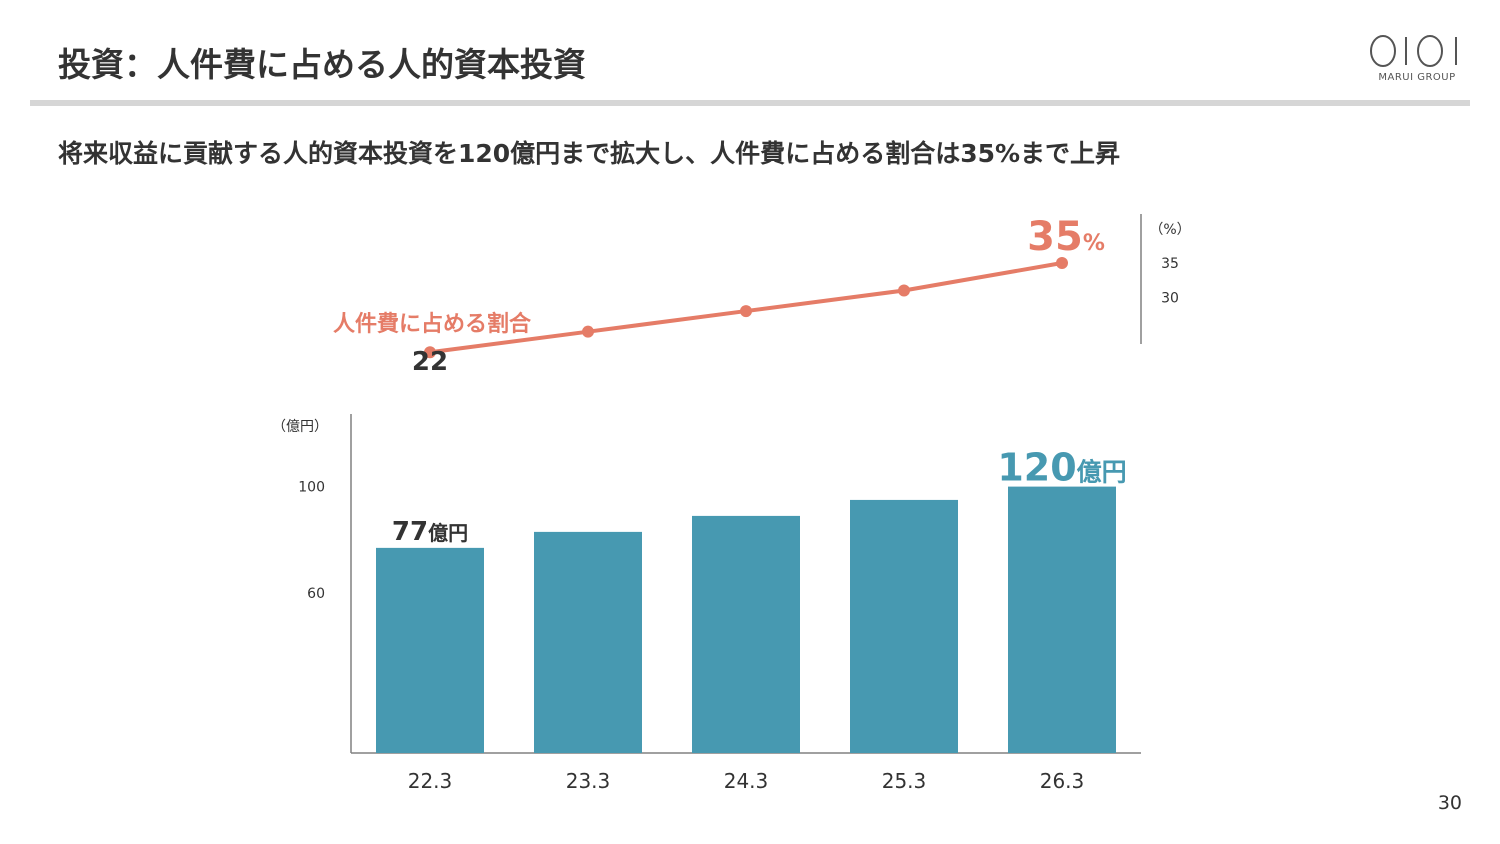  I want to click on page-title: 投資：人件費に占める人的資本投資, so click(322, 64).